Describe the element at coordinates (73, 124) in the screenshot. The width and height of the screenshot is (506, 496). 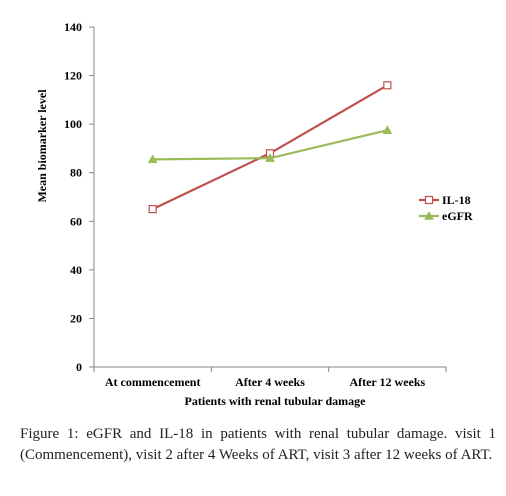
I see `y-tick-label: 100` at that location.